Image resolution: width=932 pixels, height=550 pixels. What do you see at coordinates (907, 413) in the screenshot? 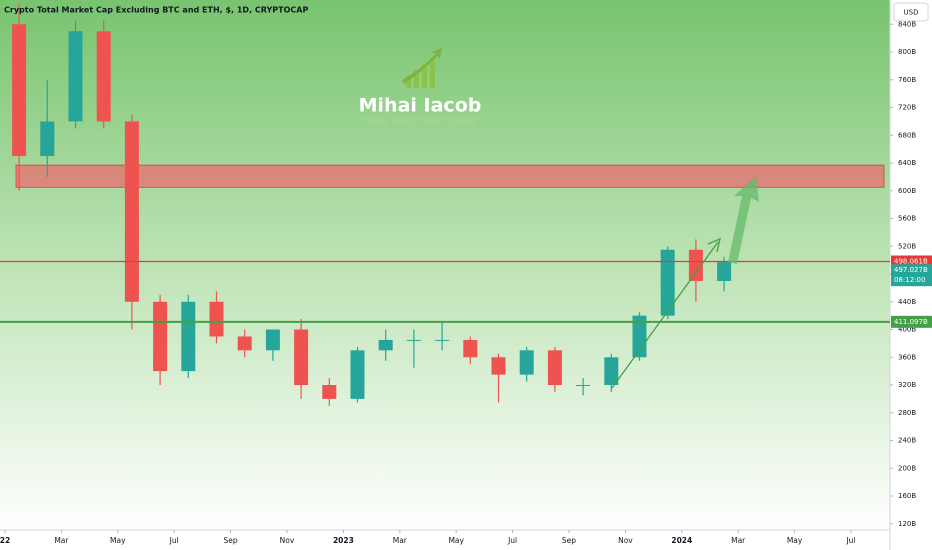
I see `y-tick-label: 280B` at bounding box center [907, 413].